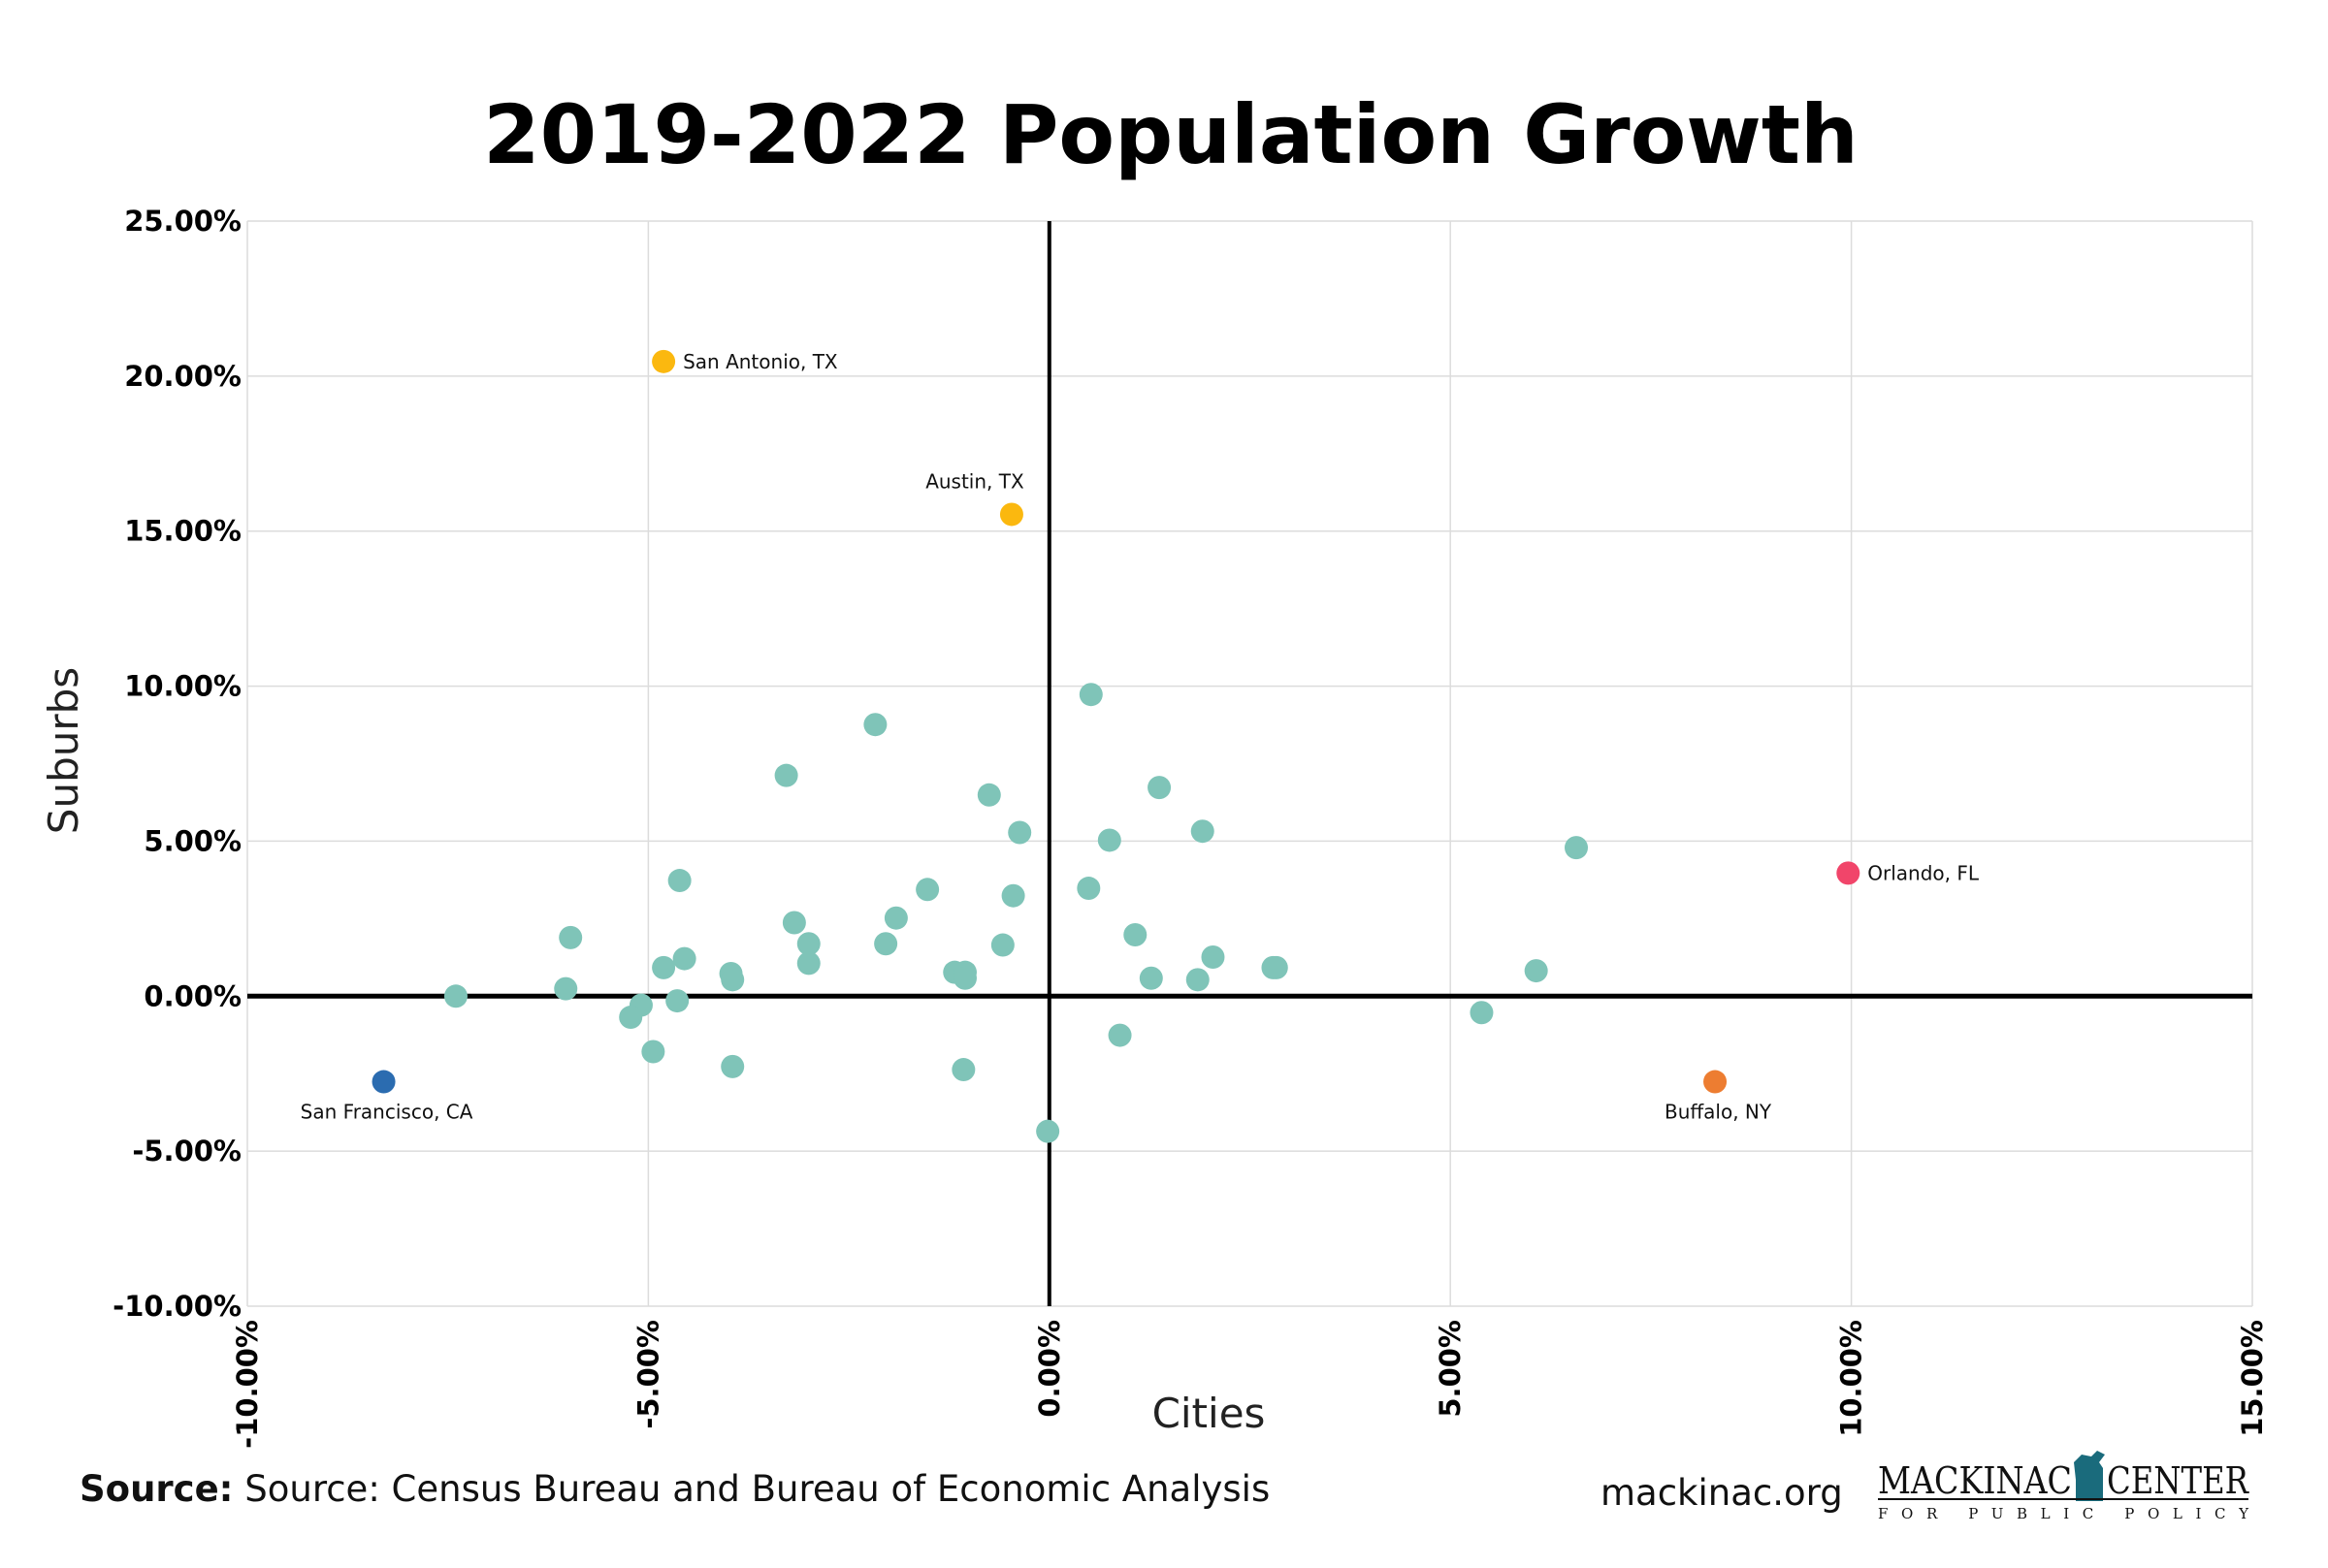  I want to click on point-label: Buffalo, NY, so click(1718, 1112).